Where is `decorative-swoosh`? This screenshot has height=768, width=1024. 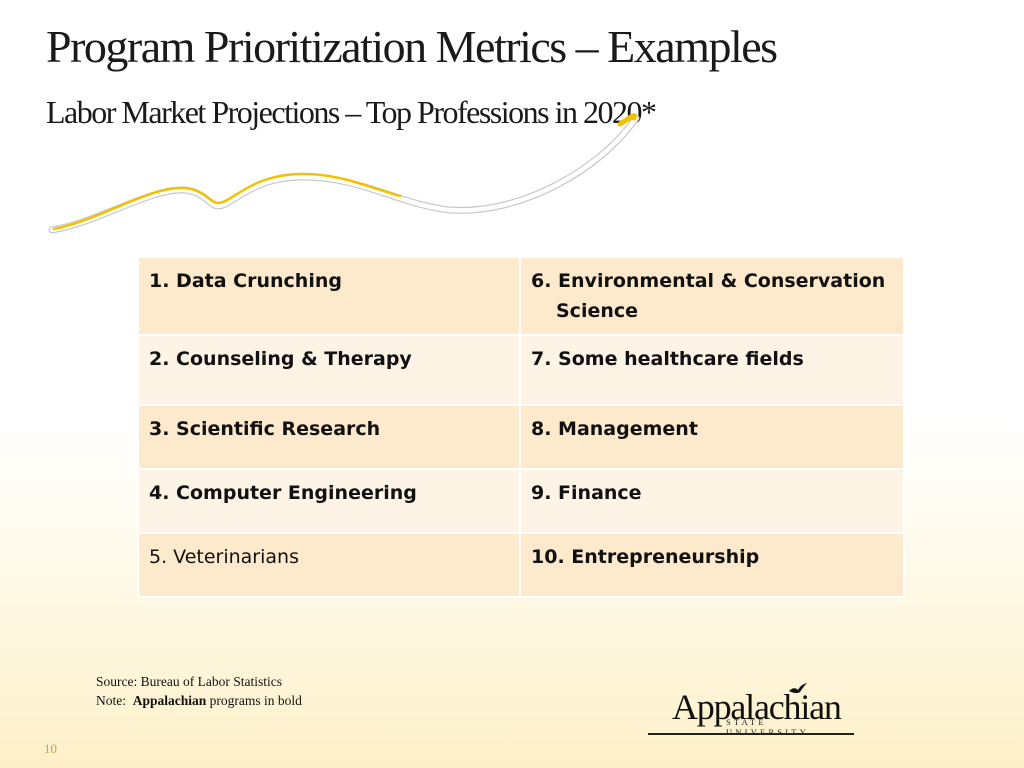 decorative-swoosh is located at coordinates (344, 173).